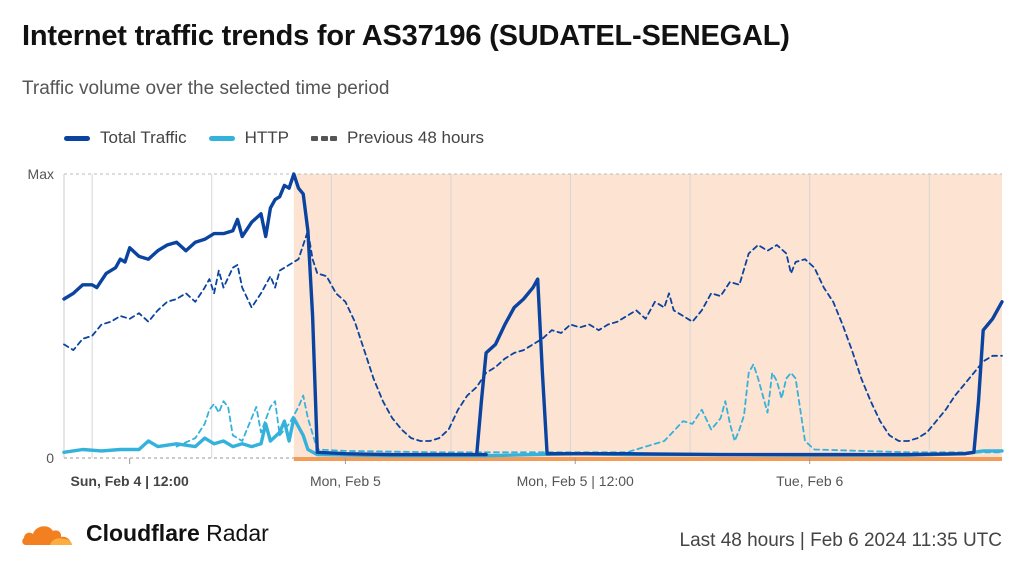  I want to click on legend-swatch-previous, so click(324, 138).